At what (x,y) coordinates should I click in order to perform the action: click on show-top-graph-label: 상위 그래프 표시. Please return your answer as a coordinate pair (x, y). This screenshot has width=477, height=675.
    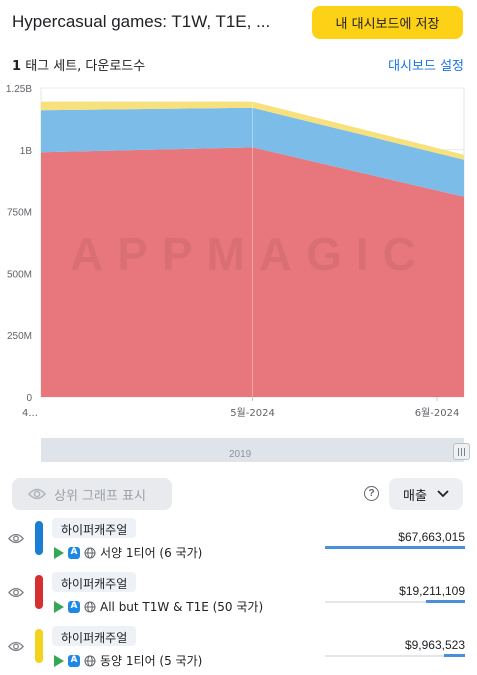
    Looking at the image, I should click on (100, 496).